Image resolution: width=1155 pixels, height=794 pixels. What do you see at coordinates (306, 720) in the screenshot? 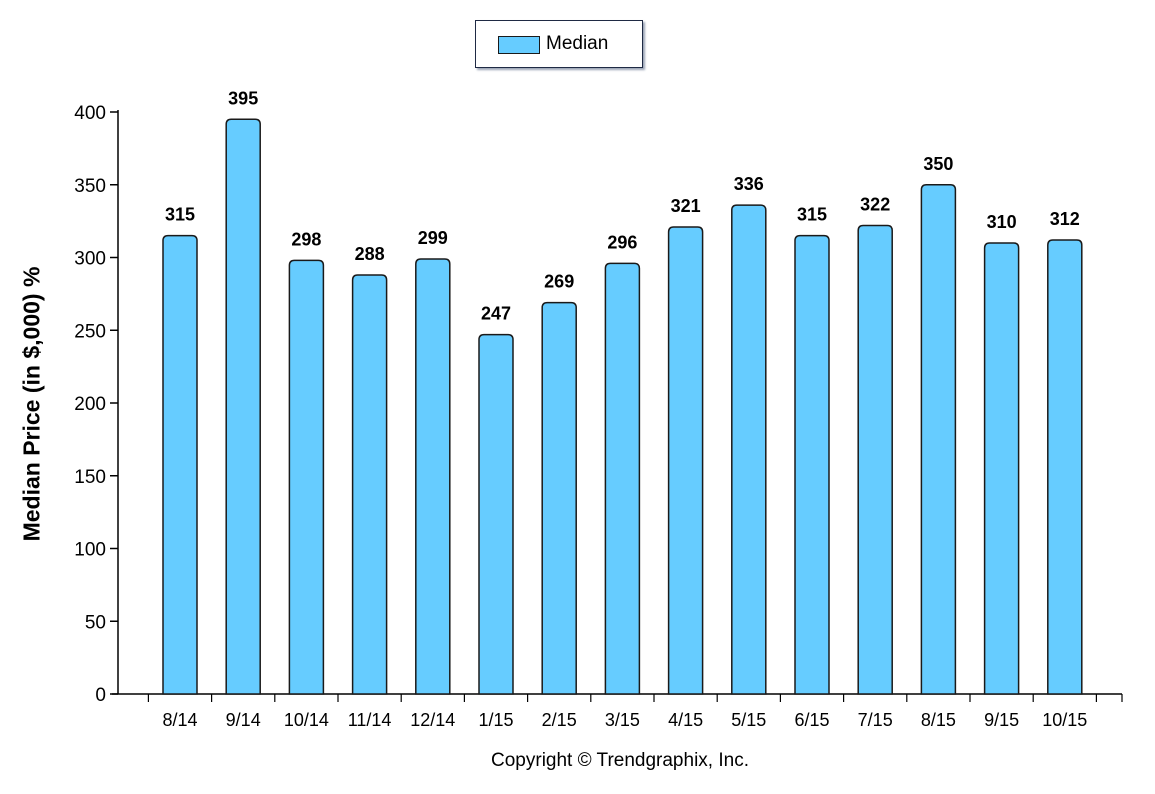
I see `x-tick-label: 10/14` at bounding box center [306, 720].